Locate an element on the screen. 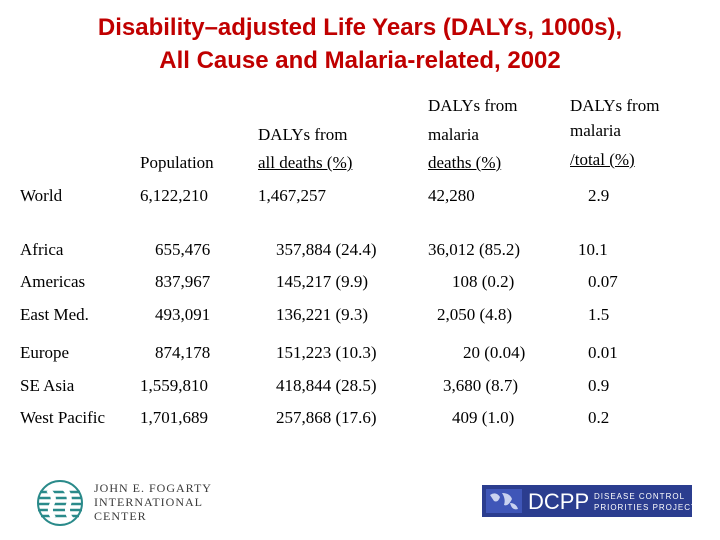 This screenshot has width=720, height=540. row-all-deaths: 1,467,257 is located at coordinates (292, 195).